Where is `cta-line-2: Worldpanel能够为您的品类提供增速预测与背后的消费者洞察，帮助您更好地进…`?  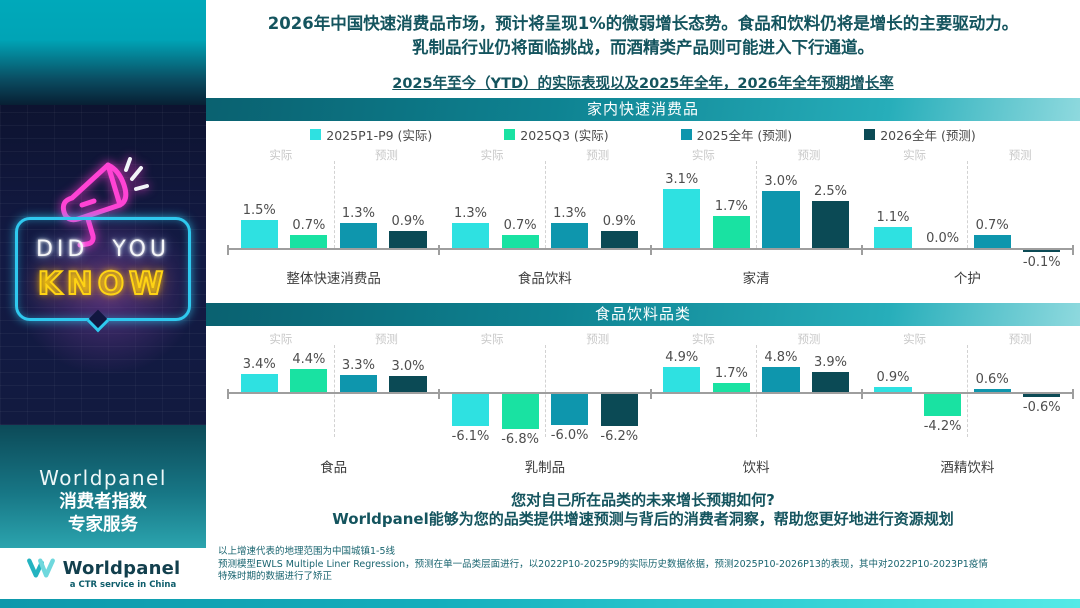 cta-line-2: Worldpanel能够为您的品类提供增速预测与背后的消费者洞察，帮助您更好地进… is located at coordinates (643, 519).